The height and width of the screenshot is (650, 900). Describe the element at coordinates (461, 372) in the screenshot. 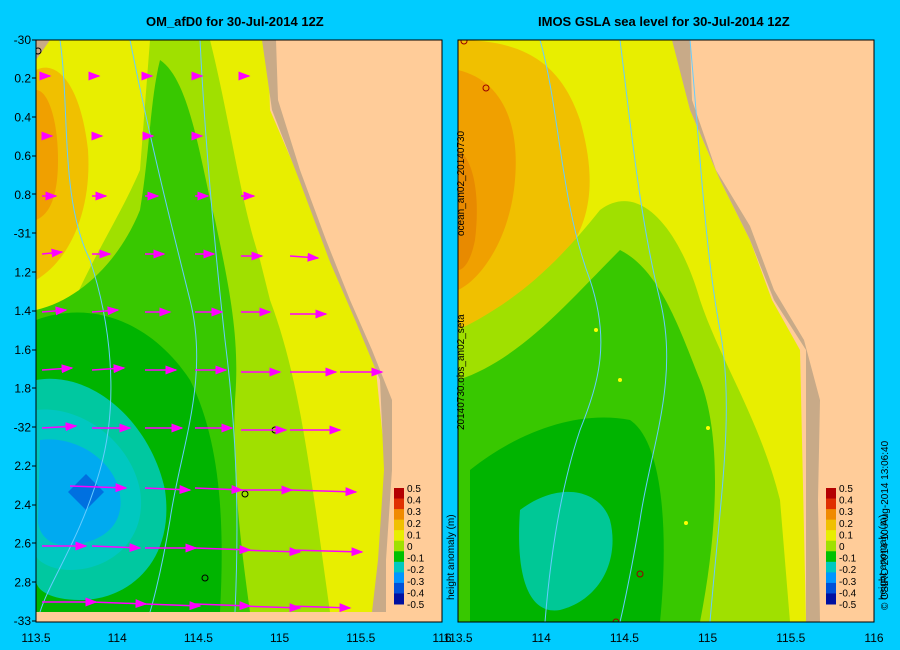

I see `right-side-text-2: 20140730.obs_an02_seta` at that location.